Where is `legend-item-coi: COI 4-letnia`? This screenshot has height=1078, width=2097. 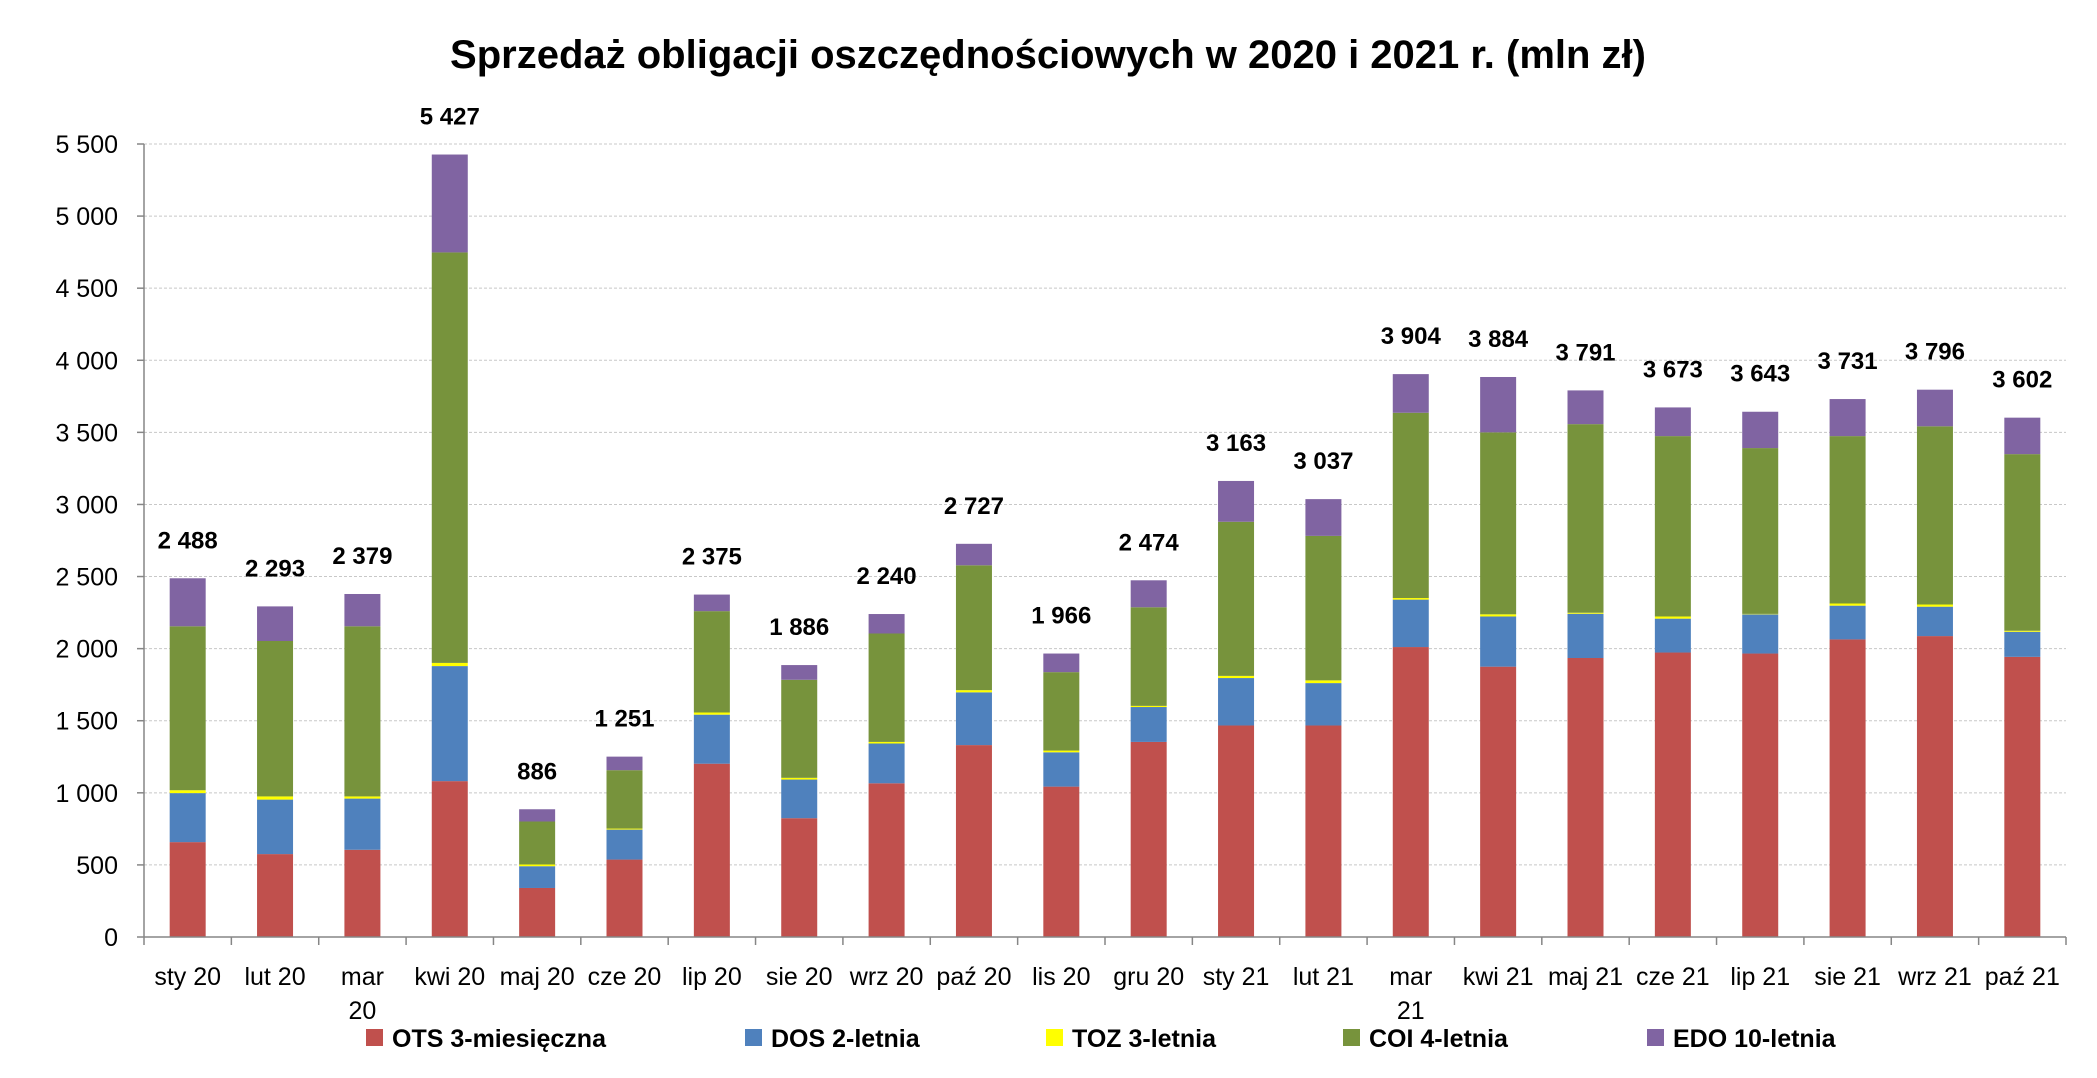 legend-item-coi: COI 4-letnia is located at coordinates (1426, 1039).